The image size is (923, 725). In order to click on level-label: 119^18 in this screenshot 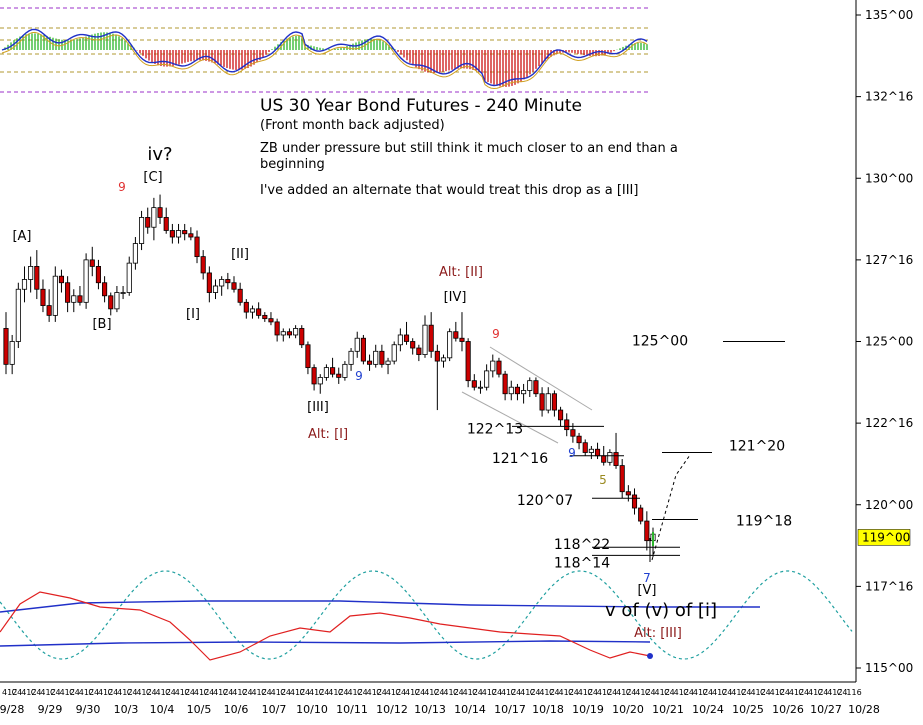, I will do `click(764, 521)`.